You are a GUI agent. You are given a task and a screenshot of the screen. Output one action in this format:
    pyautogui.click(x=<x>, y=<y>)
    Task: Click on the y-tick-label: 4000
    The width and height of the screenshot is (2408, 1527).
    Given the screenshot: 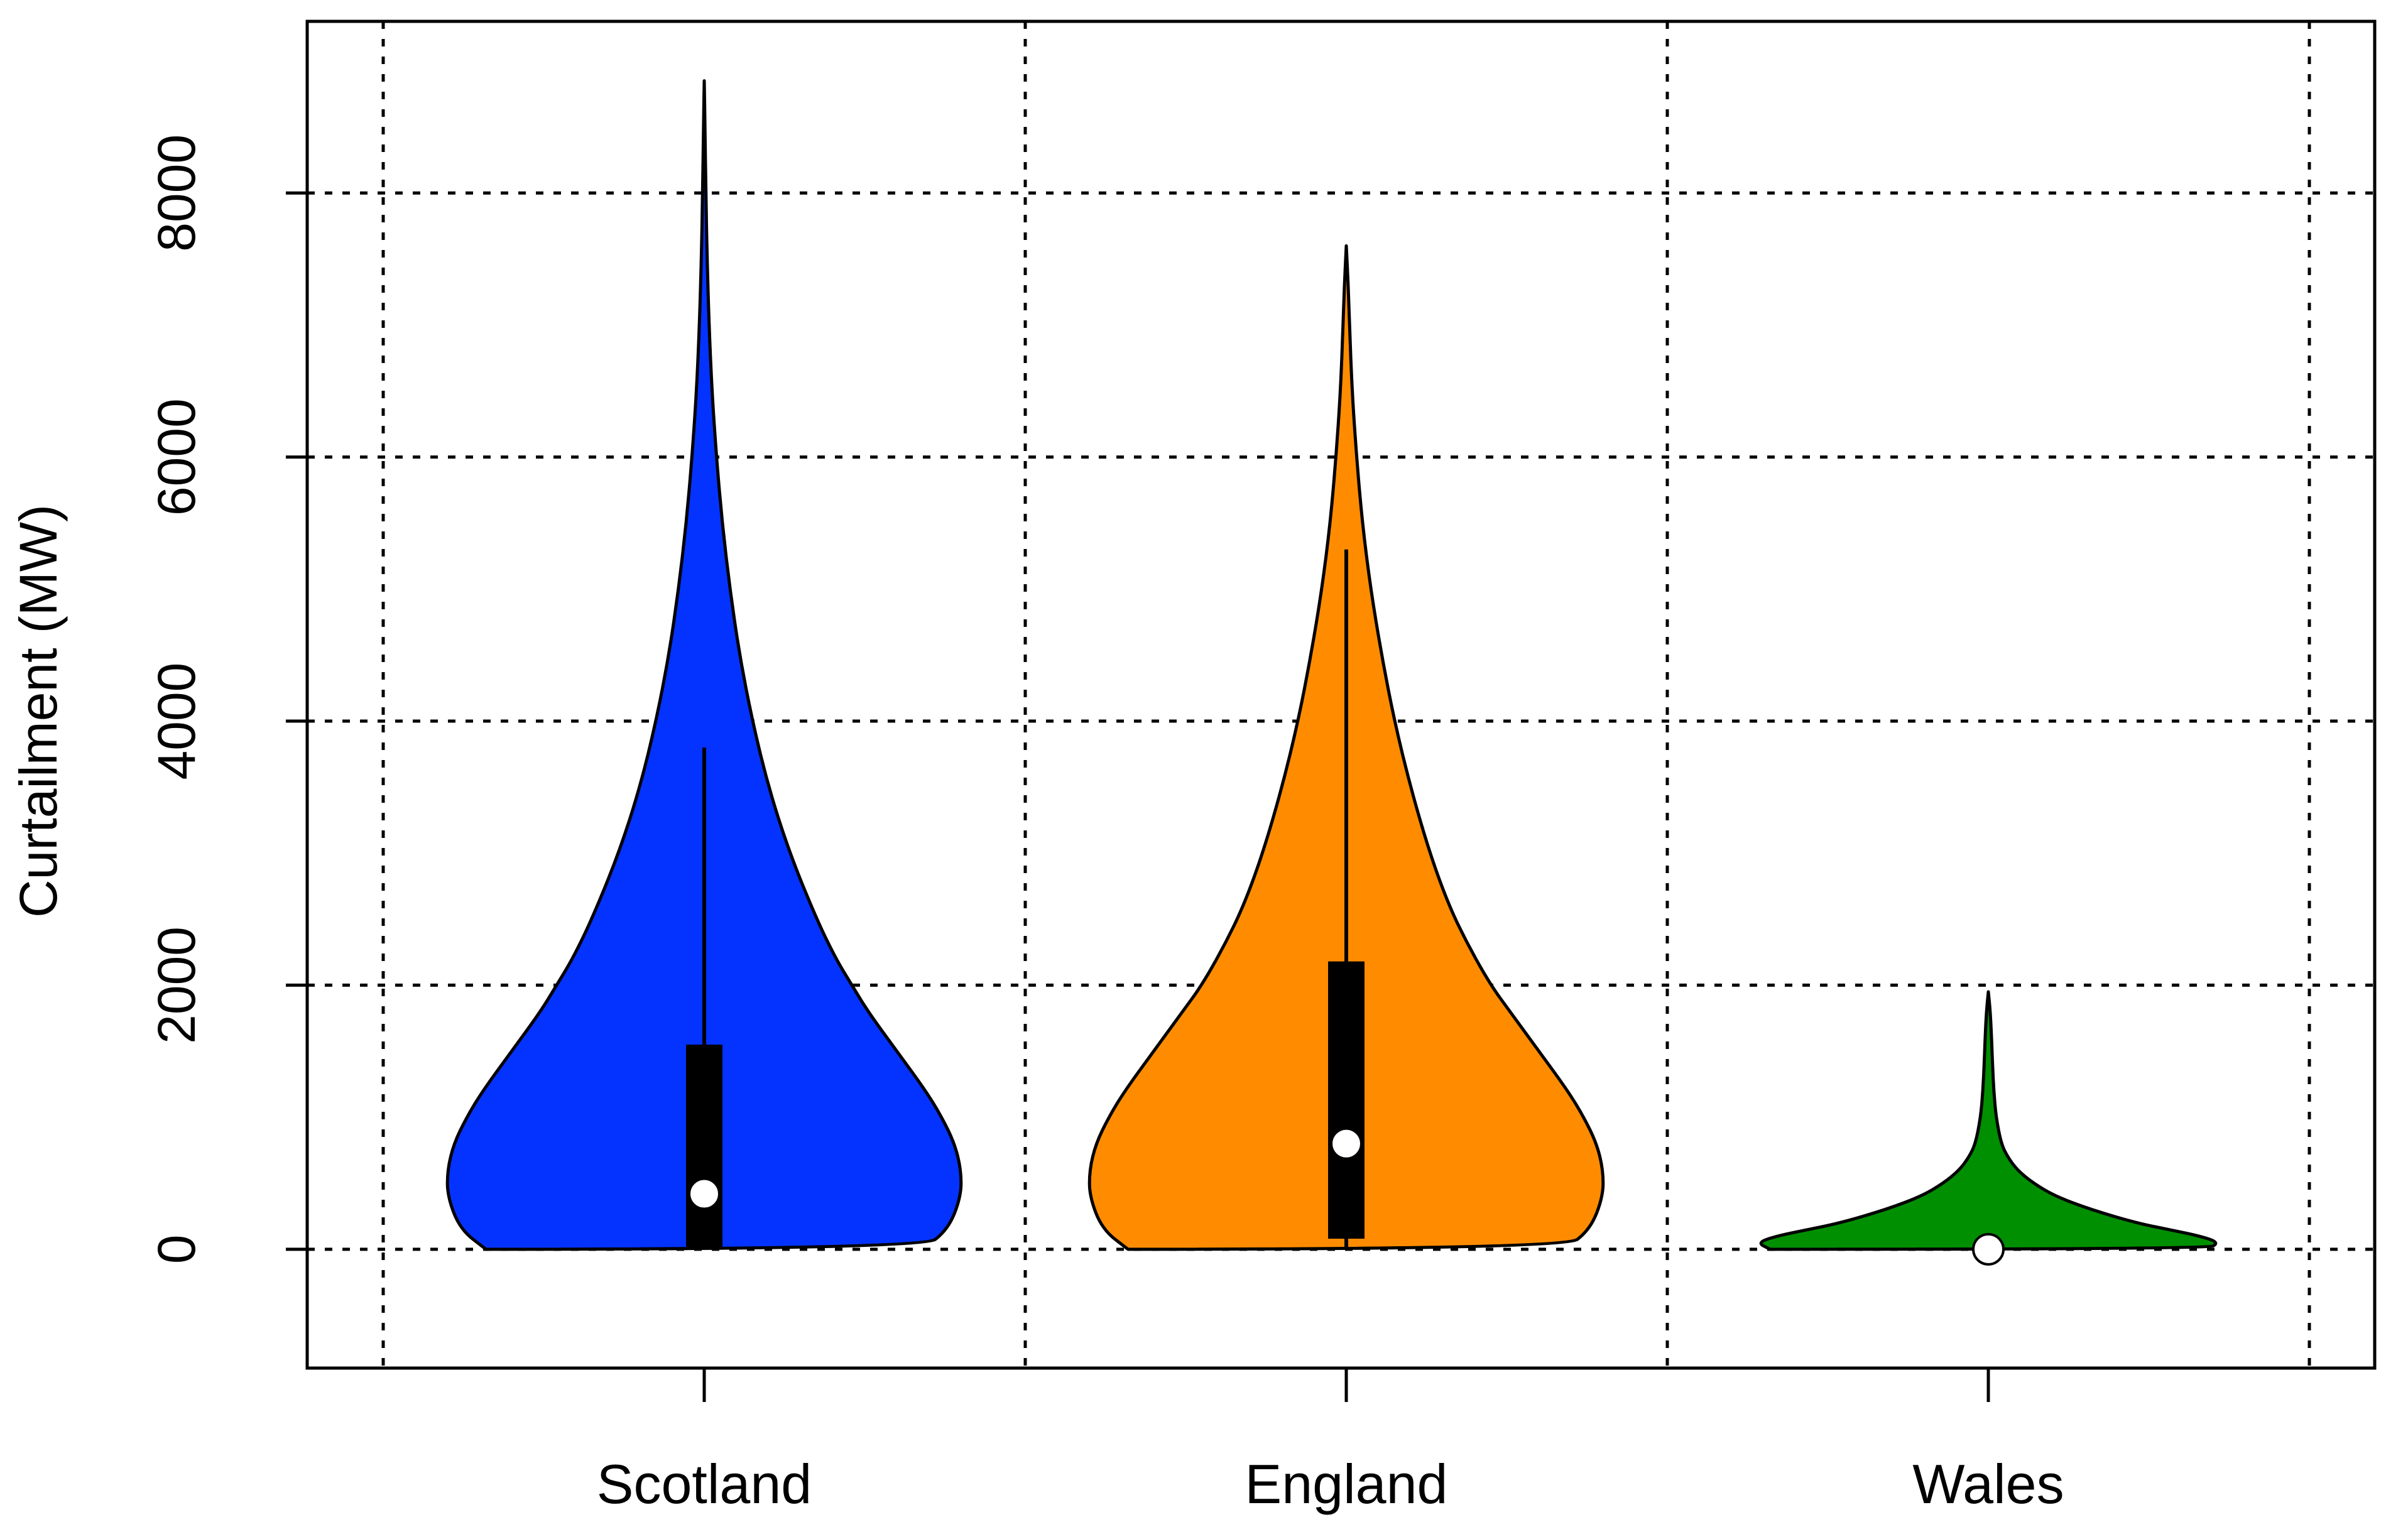 What is the action you would take?
    pyautogui.click(x=177, y=721)
    